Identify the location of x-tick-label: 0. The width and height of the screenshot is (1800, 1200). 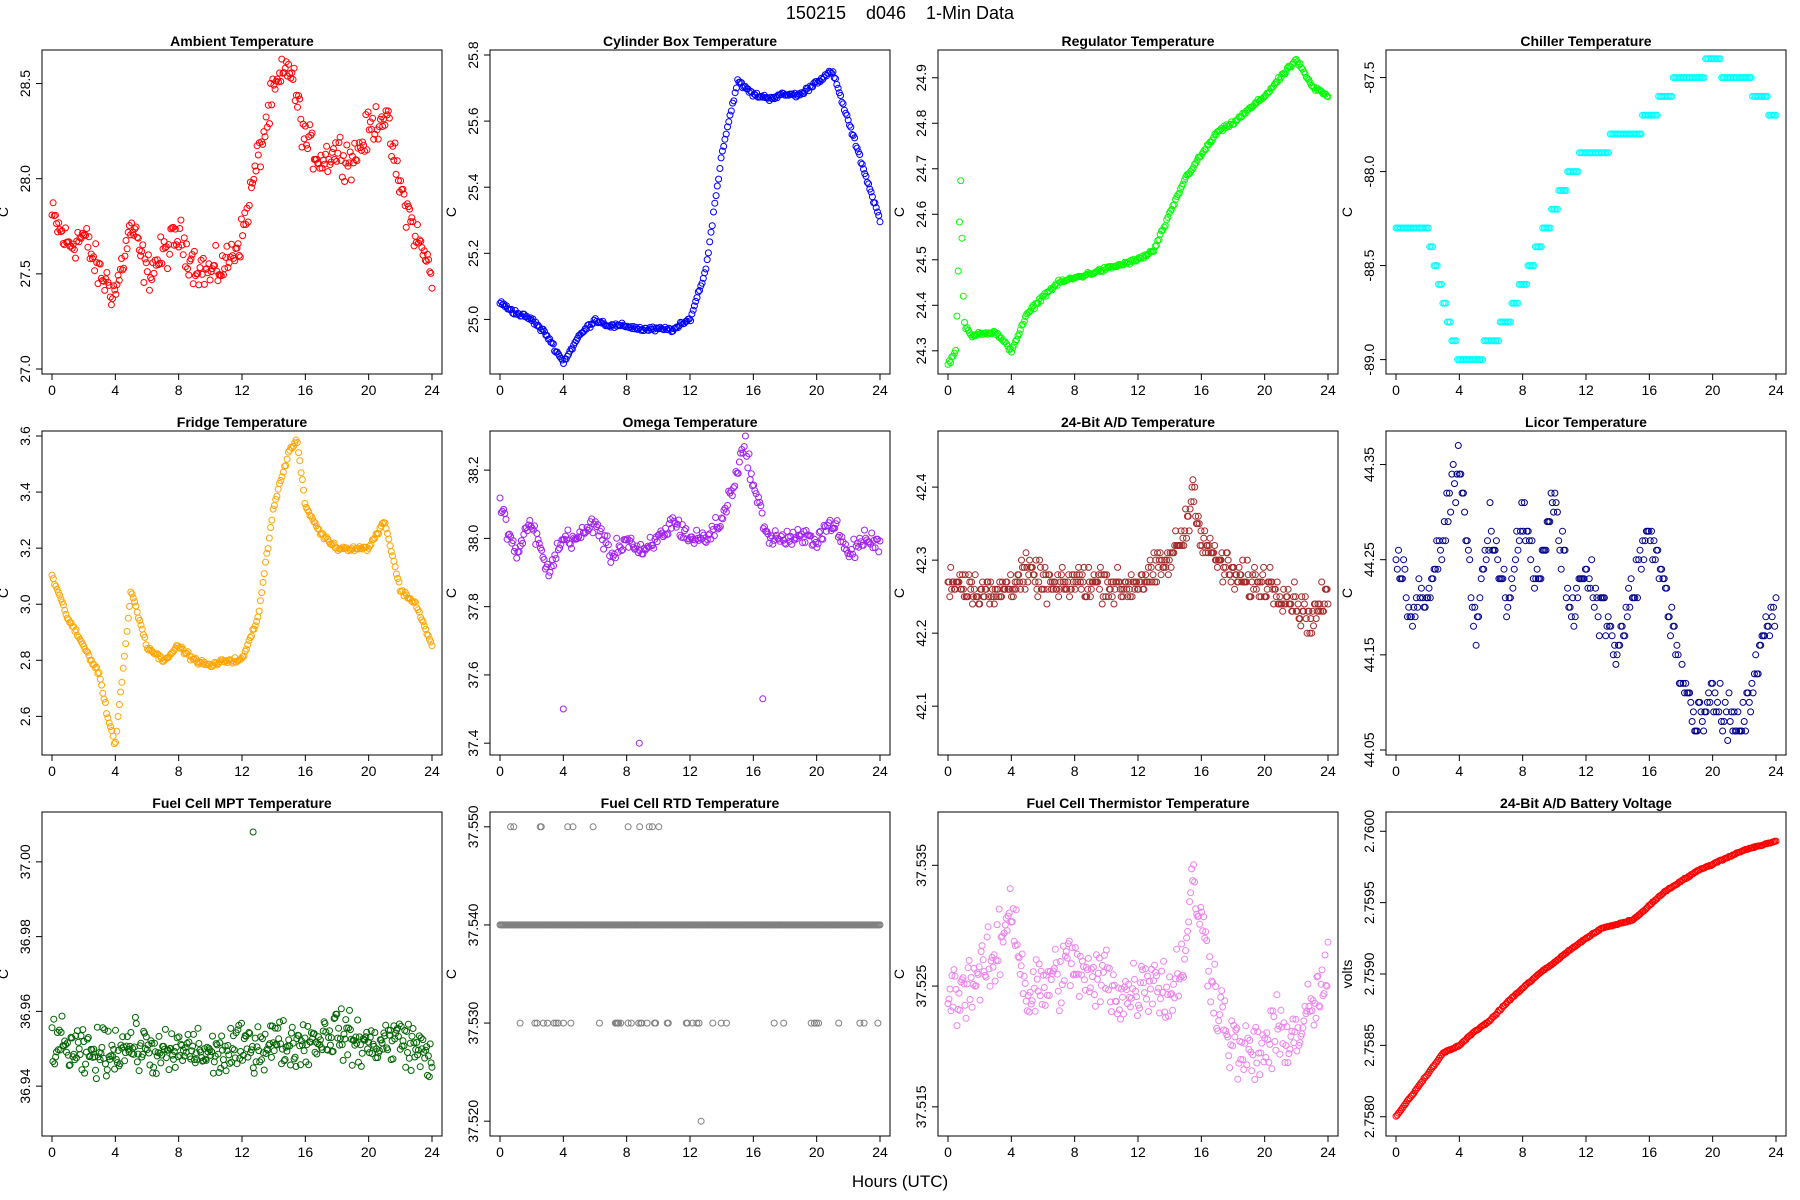
(948, 1152).